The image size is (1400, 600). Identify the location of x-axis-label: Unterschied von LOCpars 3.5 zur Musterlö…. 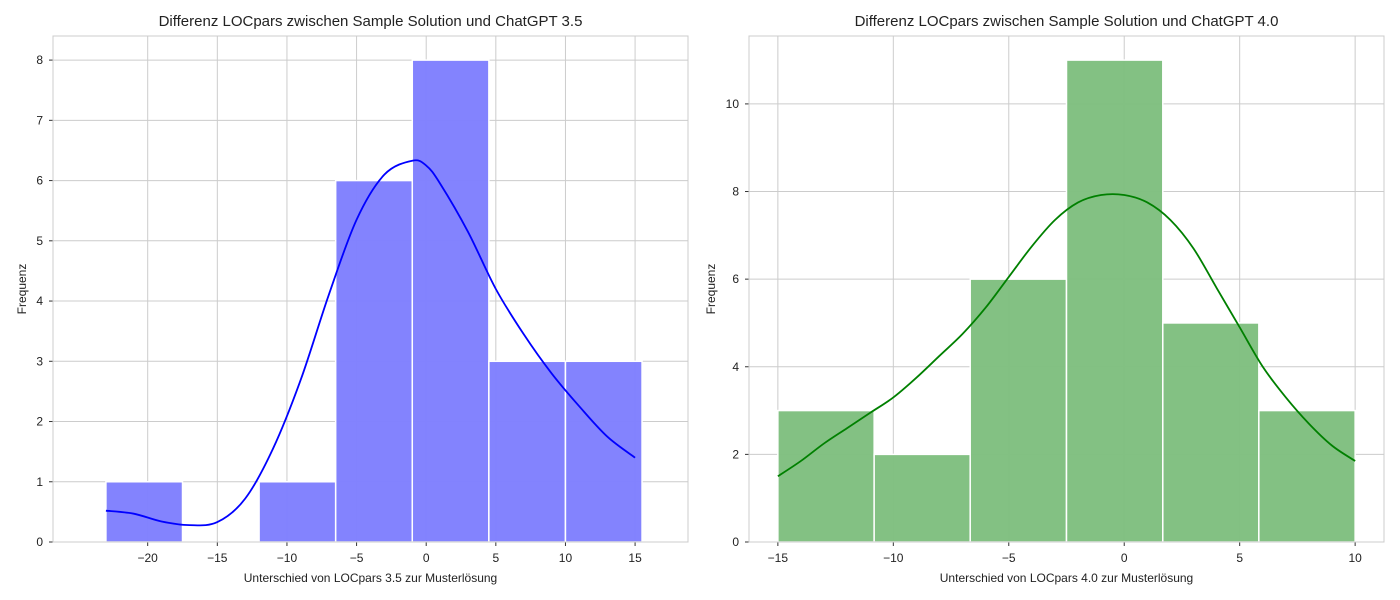
(370, 578).